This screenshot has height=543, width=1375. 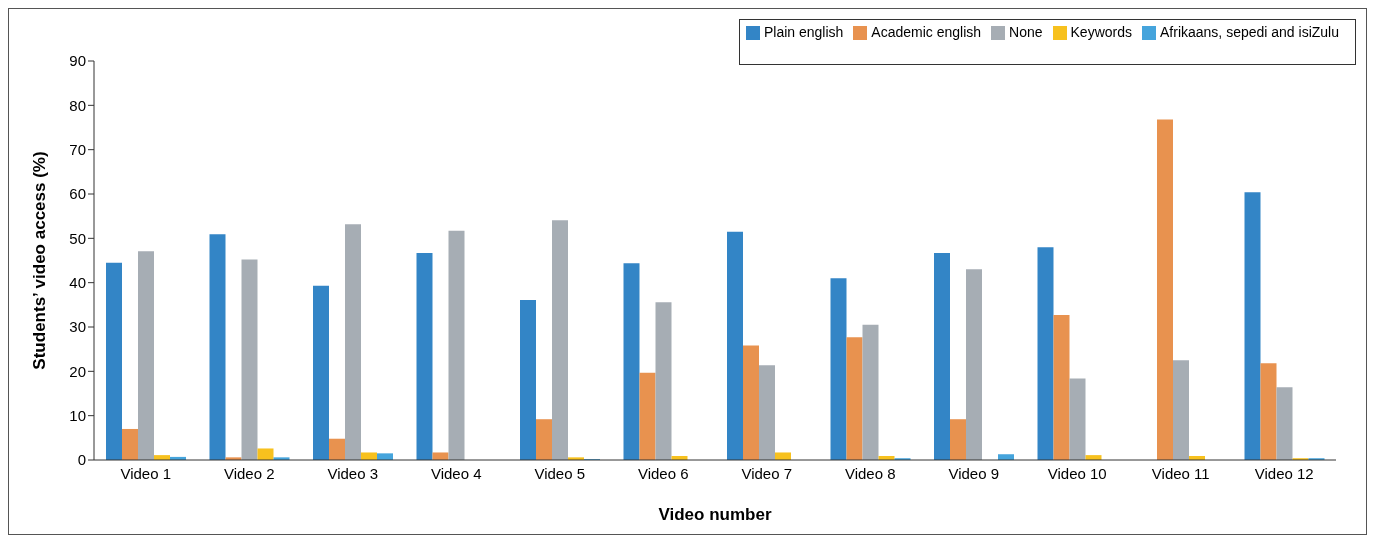 I want to click on y-tick-label: 50, so click(x=77, y=238).